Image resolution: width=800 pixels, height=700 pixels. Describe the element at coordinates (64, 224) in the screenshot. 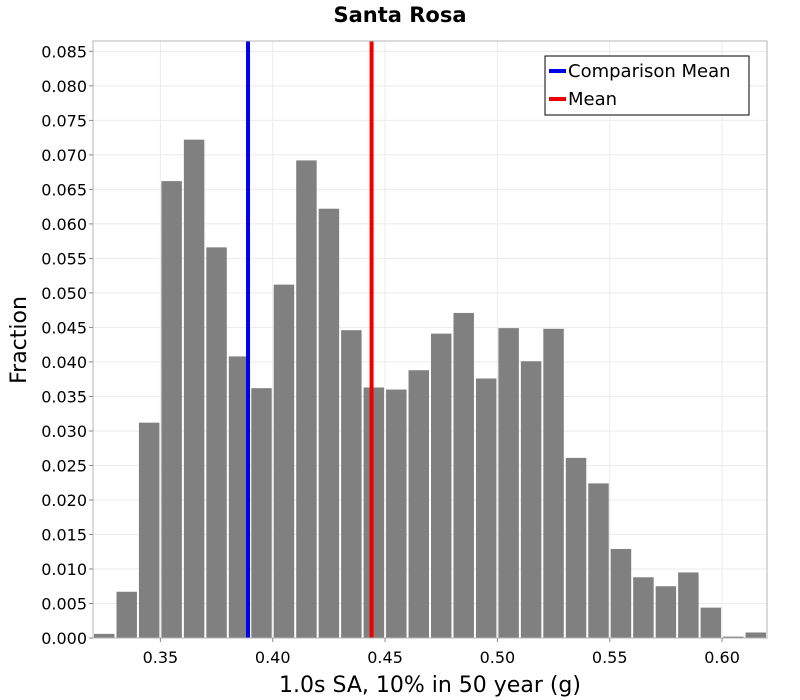

I see `y-tick-label: 0.060` at that location.